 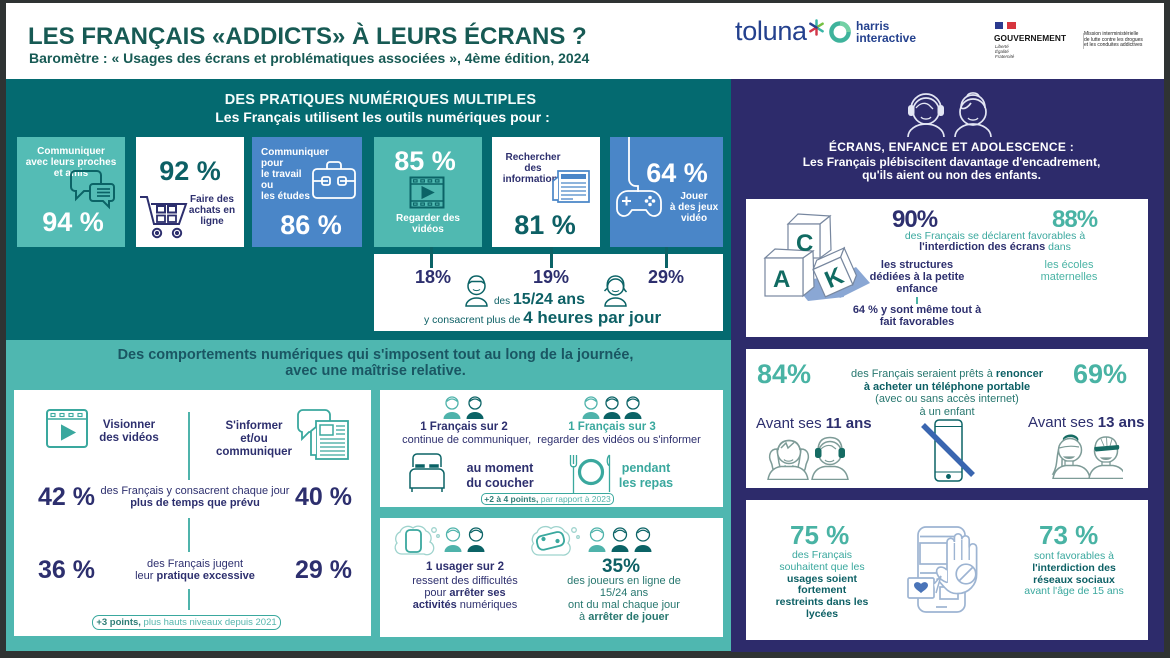 I want to click on svg-text: A, so click(x=781, y=279).